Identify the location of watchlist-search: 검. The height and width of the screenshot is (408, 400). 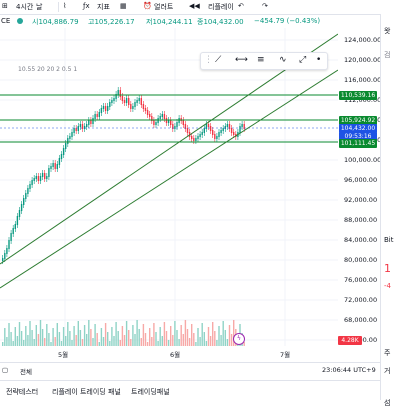
(387, 55).